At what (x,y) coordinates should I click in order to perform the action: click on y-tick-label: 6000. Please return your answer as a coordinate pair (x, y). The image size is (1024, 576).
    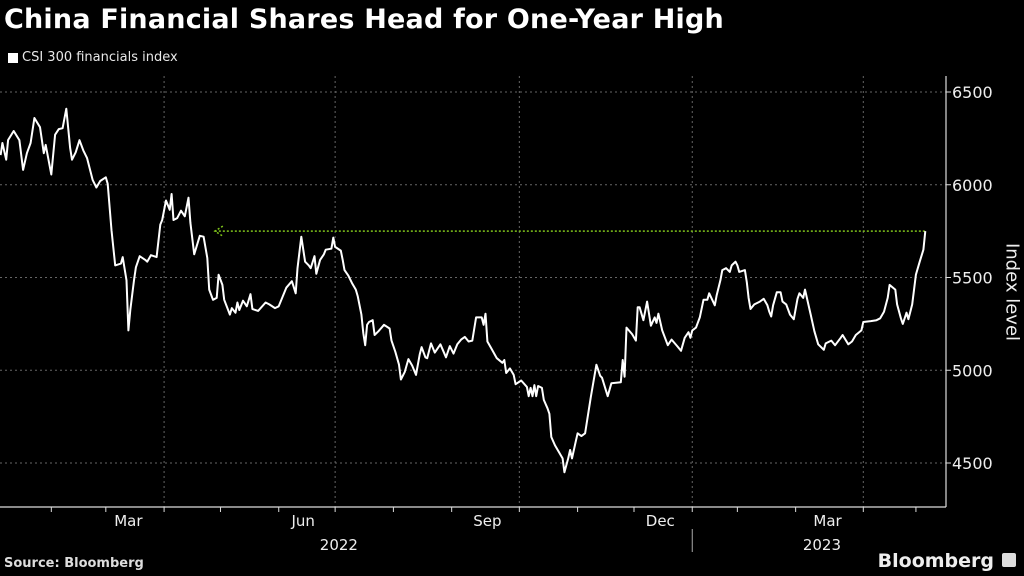
    Looking at the image, I should click on (972, 185).